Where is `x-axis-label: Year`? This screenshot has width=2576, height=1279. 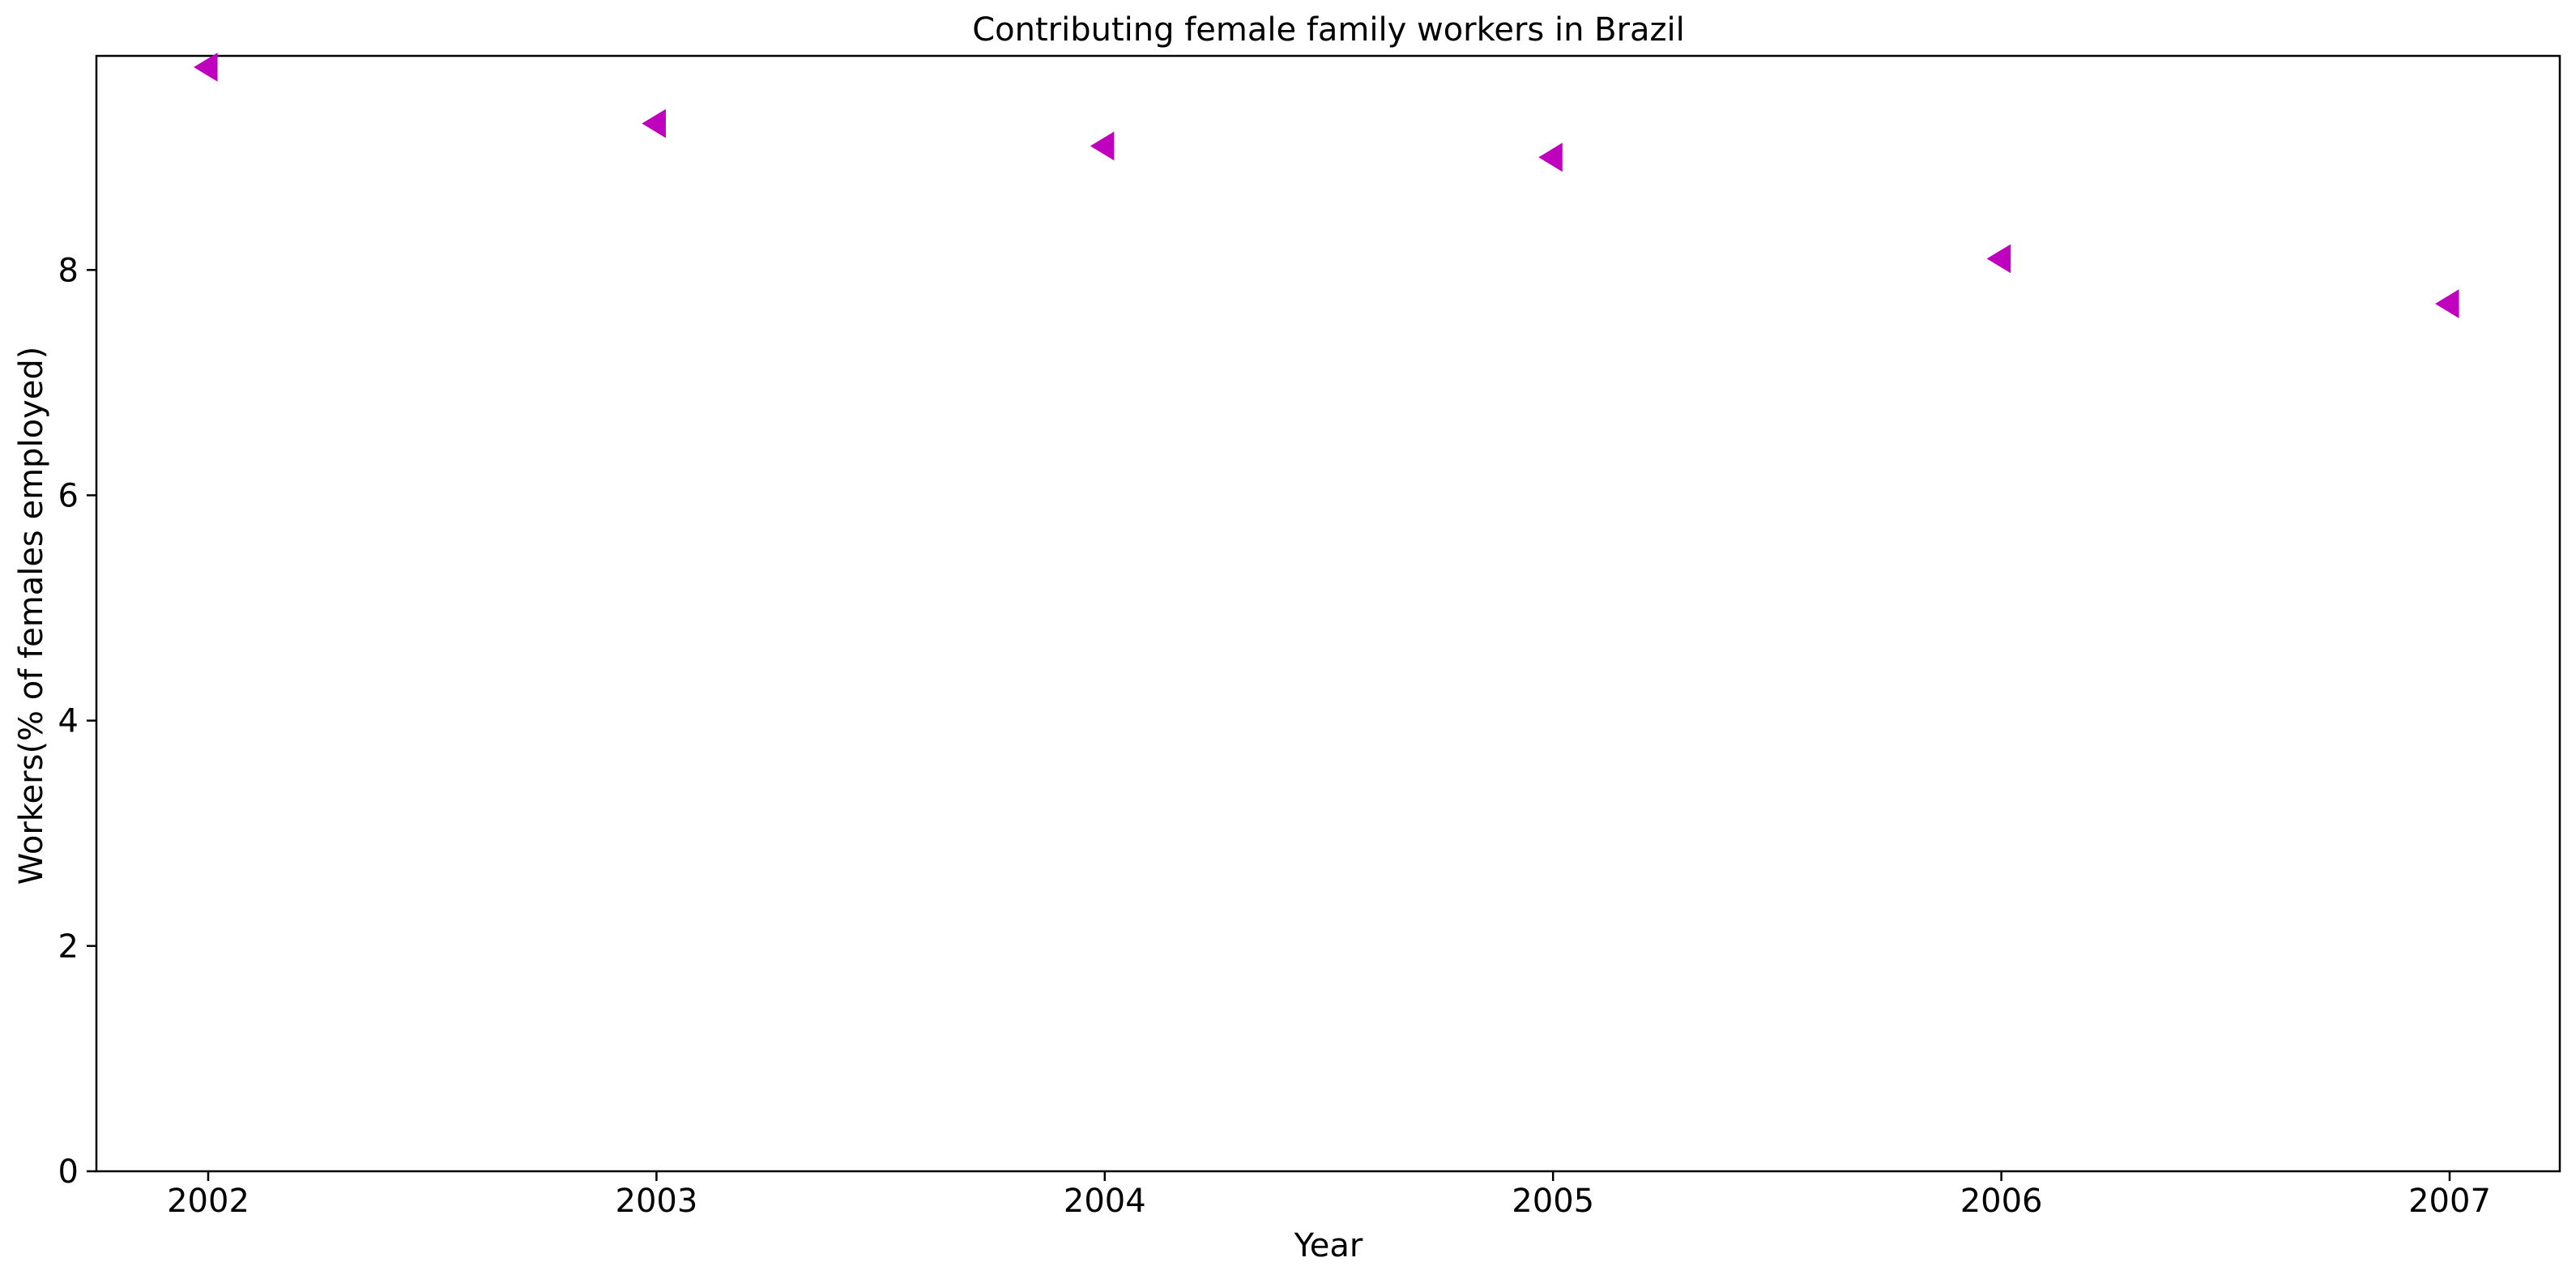 x-axis-label: Year is located at coordinates (1328, 1245).